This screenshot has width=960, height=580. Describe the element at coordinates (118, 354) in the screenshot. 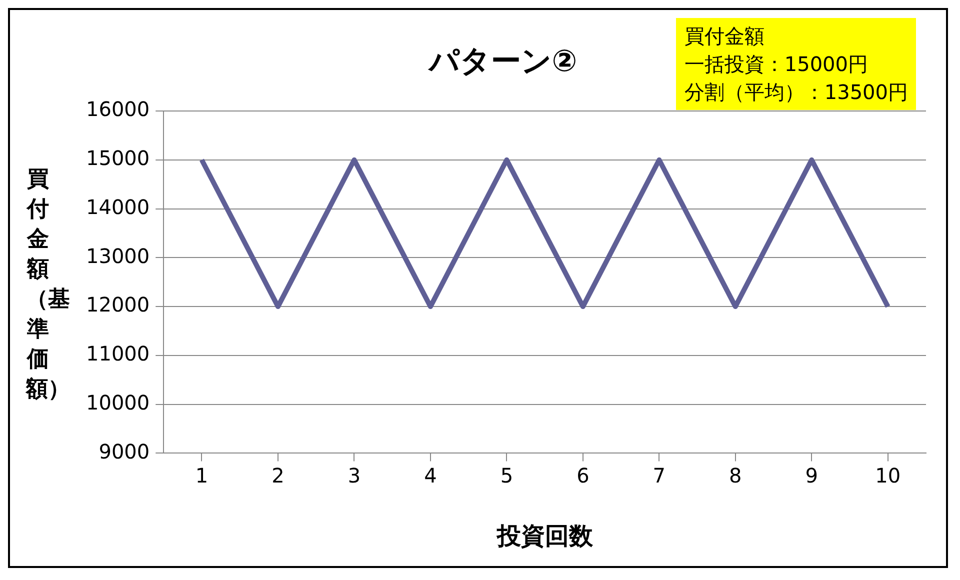

I see `y-tick-label: 11000` at that location.